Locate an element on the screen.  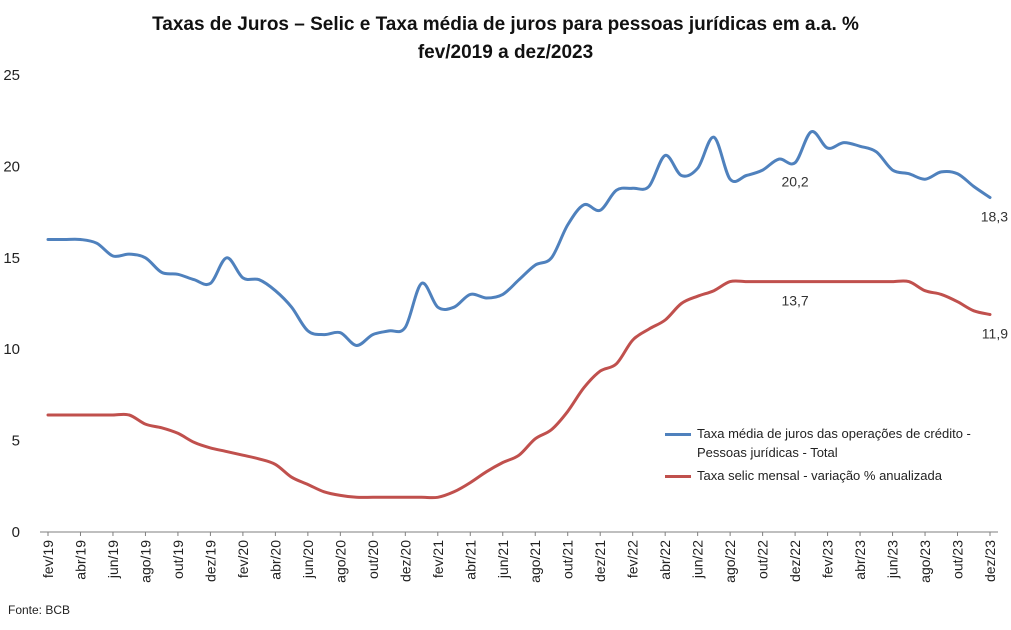
chart-subtitle: fev/2019 a dez/2023 is located at coordinates (505, 52).